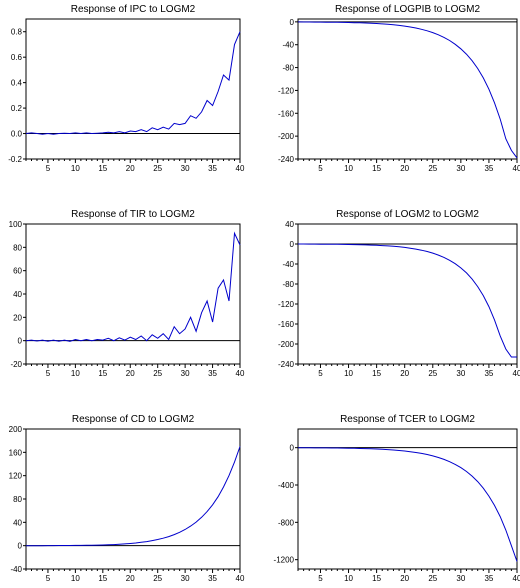 This screenshot has height=588, width=520. Describe the element at coordinates (17, 134) in the screenshot. I see `y-tick-label: 0.0` at that location.